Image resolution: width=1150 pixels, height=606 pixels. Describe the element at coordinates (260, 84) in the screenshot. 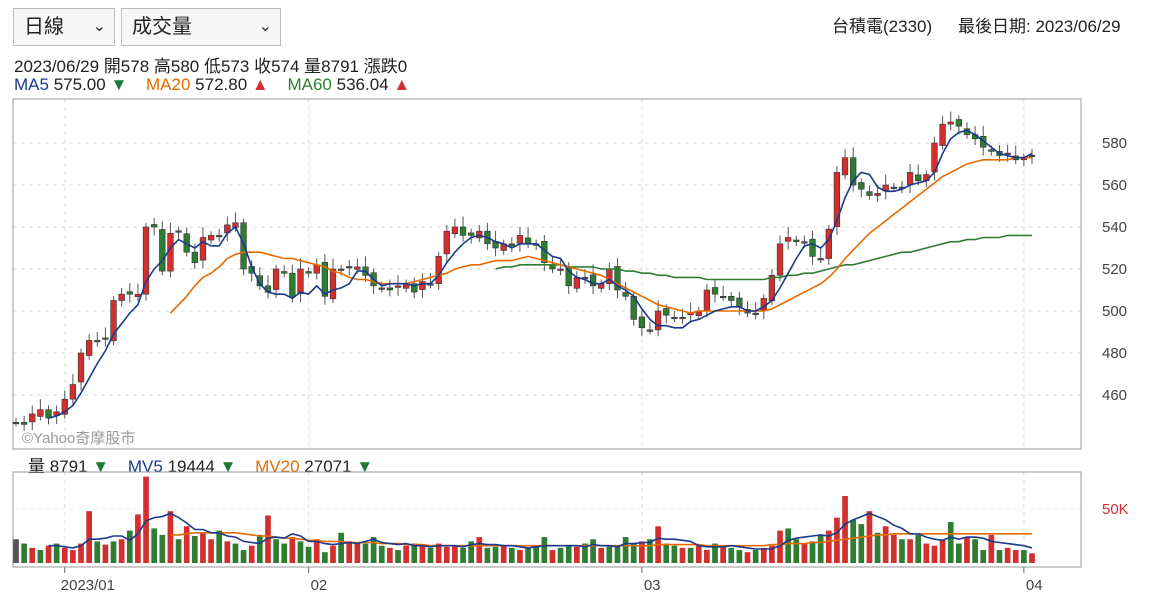

I see `ma20-arrow: ▲` at that location.